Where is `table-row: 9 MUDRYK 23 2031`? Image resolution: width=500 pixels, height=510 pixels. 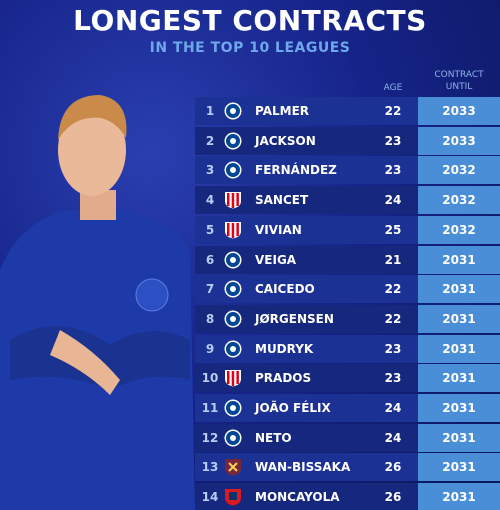
table-row: 9 MUDRYK 23 2031 is located at coordinates (347, 348).